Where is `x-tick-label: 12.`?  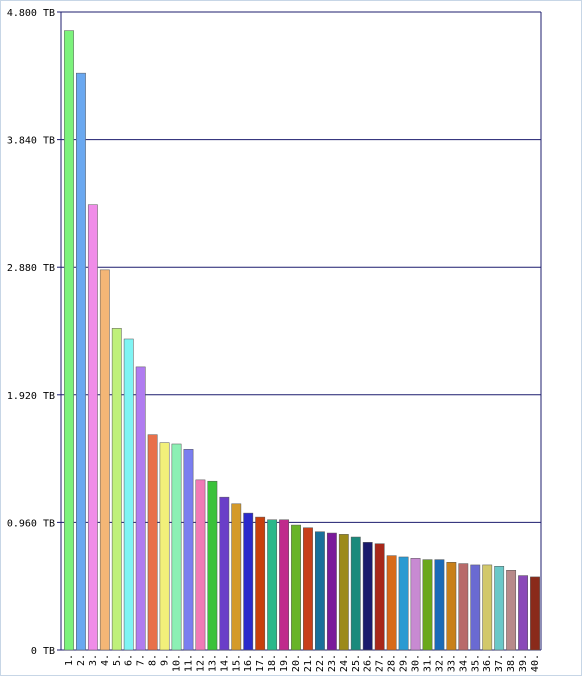
x-tick-label: 12. is located at coordinates (200, 663).